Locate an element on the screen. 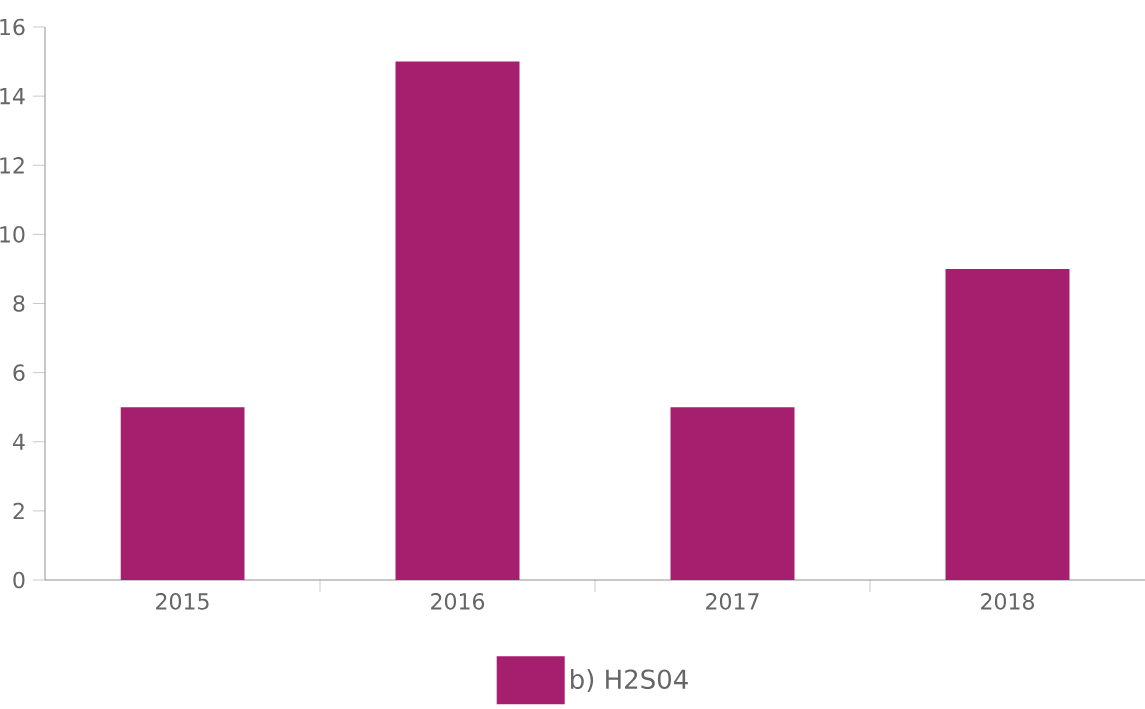  y-tick-label: 6 is located at coordinates (19, 372).